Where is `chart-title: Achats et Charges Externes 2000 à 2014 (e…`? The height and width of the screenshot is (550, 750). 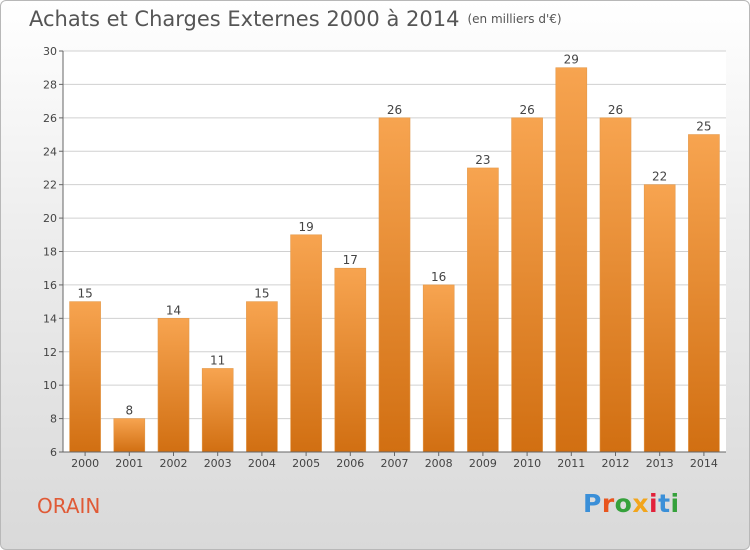 chart-title: Achats et Charges Externes 2000 à 2014 (e… is located at coordinates (295, 19).